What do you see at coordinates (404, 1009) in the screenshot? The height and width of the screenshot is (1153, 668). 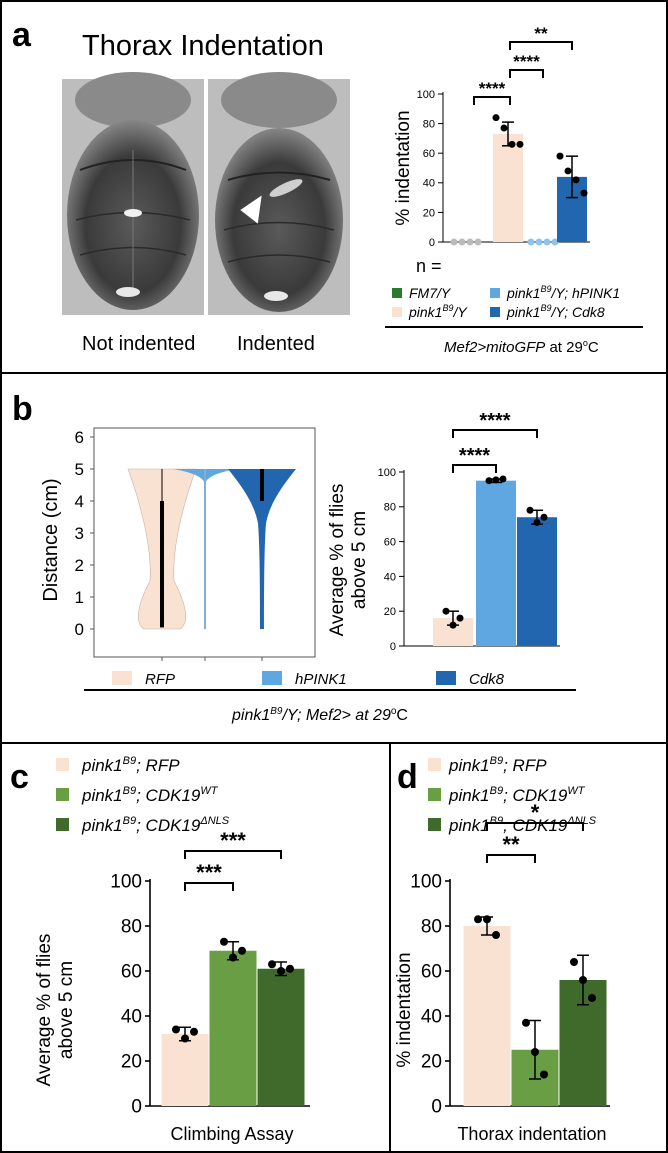 I see `chart-d-ylabel: % indentation` at bounding box center [404, 1009].